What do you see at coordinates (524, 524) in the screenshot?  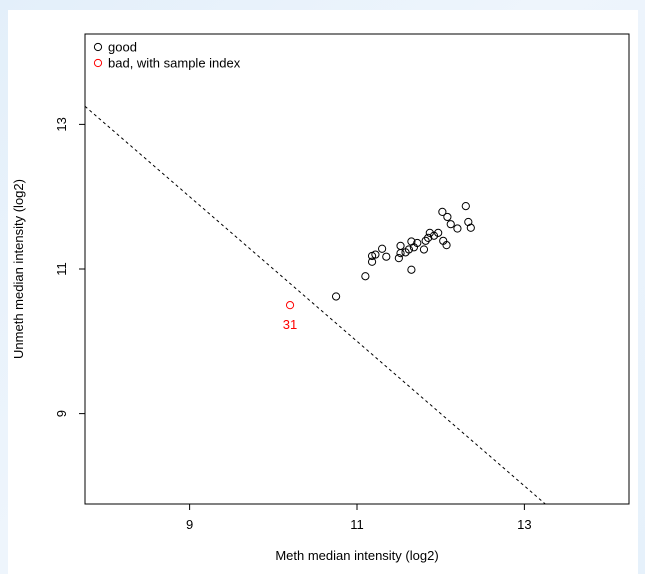 I see `x-tick-label: 13` at bounding box center [524, 524].